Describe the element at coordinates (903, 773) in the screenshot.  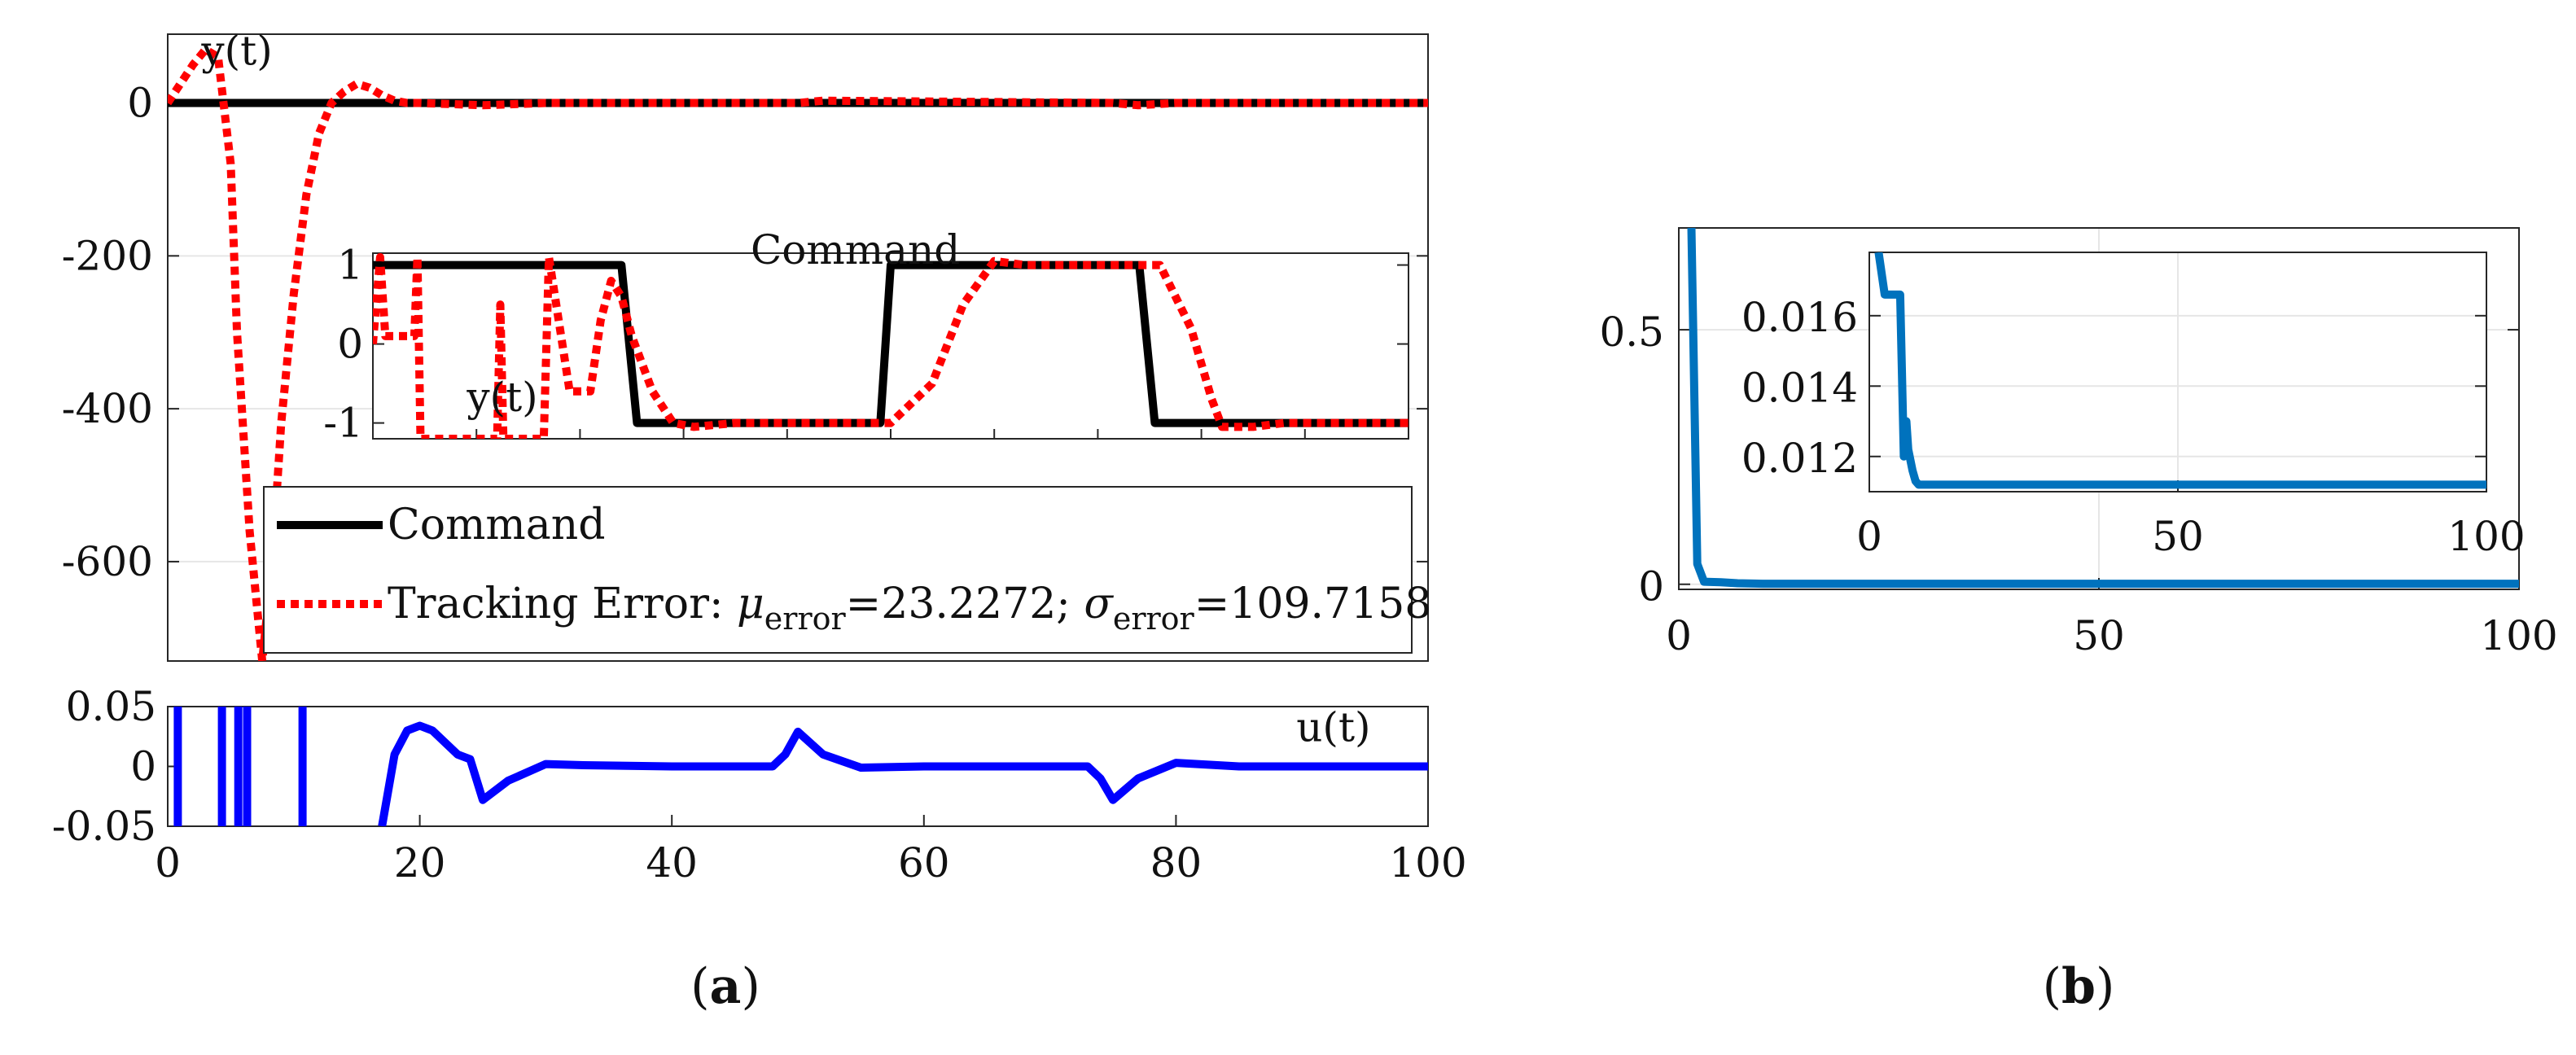
I see `control-series-segment` at that location.